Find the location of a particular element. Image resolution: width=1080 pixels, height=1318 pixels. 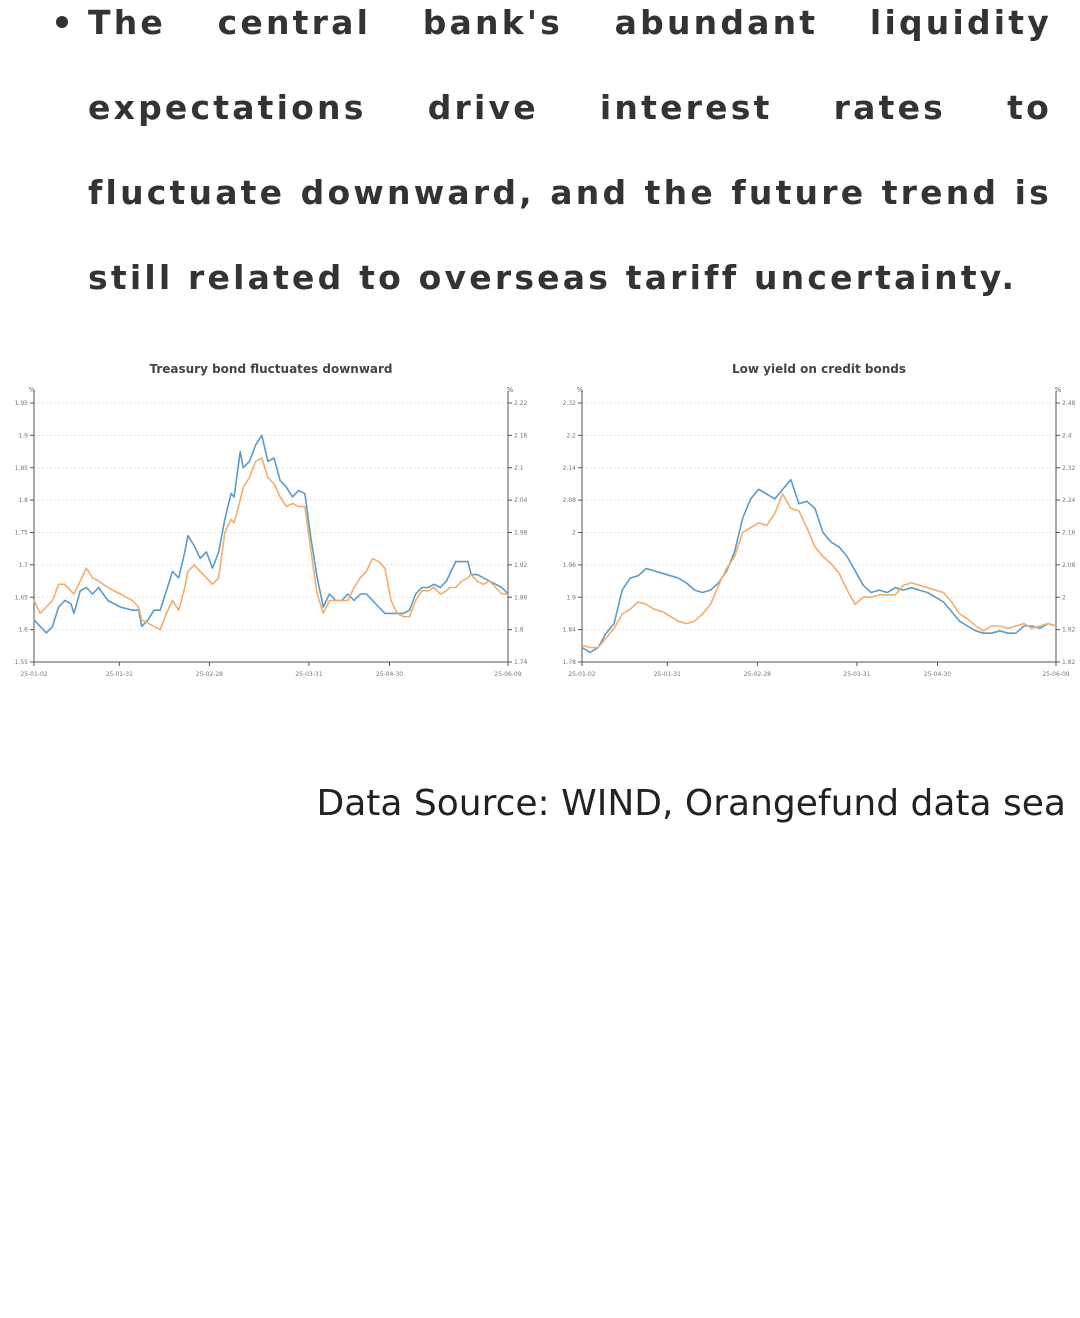

right-tick-label: 2.22 is located at coordinates (521, 403).